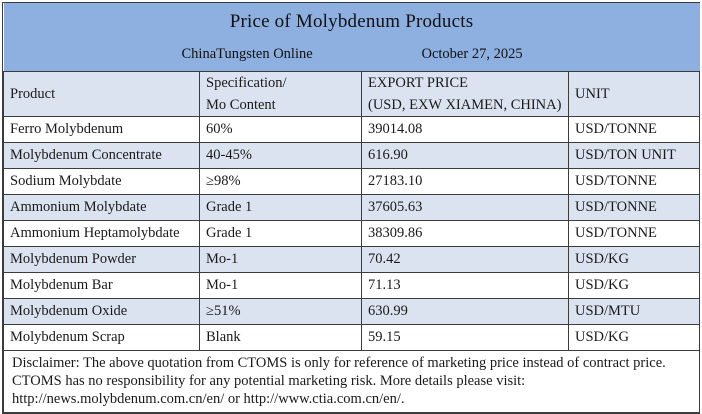  Describe the element at coordinates (351, 21) in the screenshot. I see `page-title: Price of Molybdenum Products` at that location.